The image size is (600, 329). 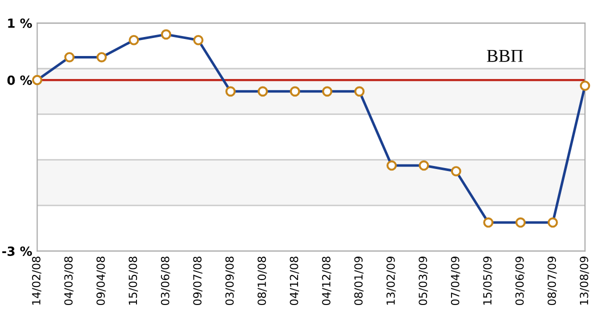 I want to click on x-tick-label: 15/05/09, so click(x=487, y=280).